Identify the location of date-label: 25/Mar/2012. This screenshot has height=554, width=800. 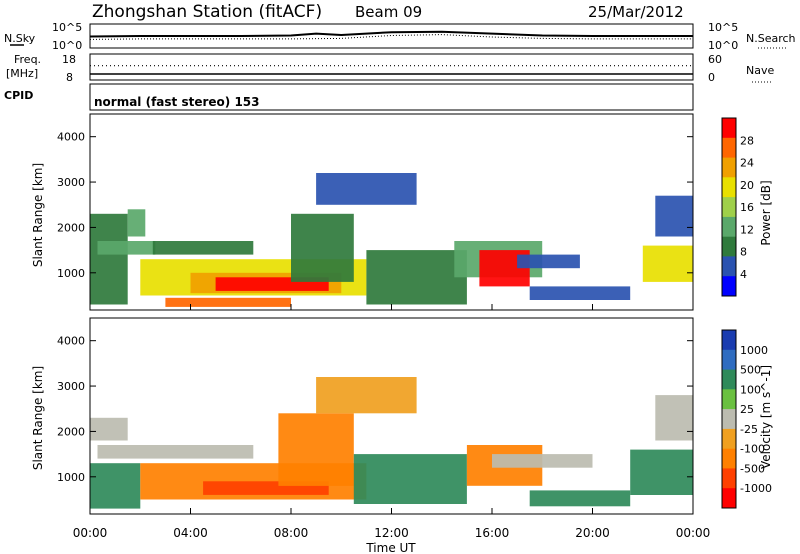
(636, 12).